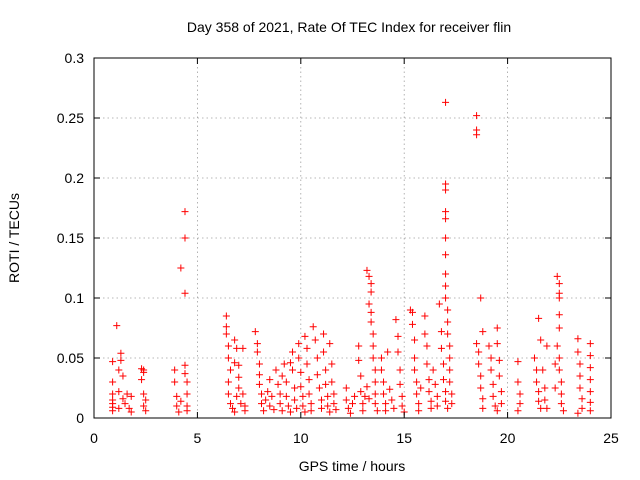  What do you see at coordinates (198, 438) in the screenshot?
I see `x-tick-label: 5` at bounding box center [198, 438].